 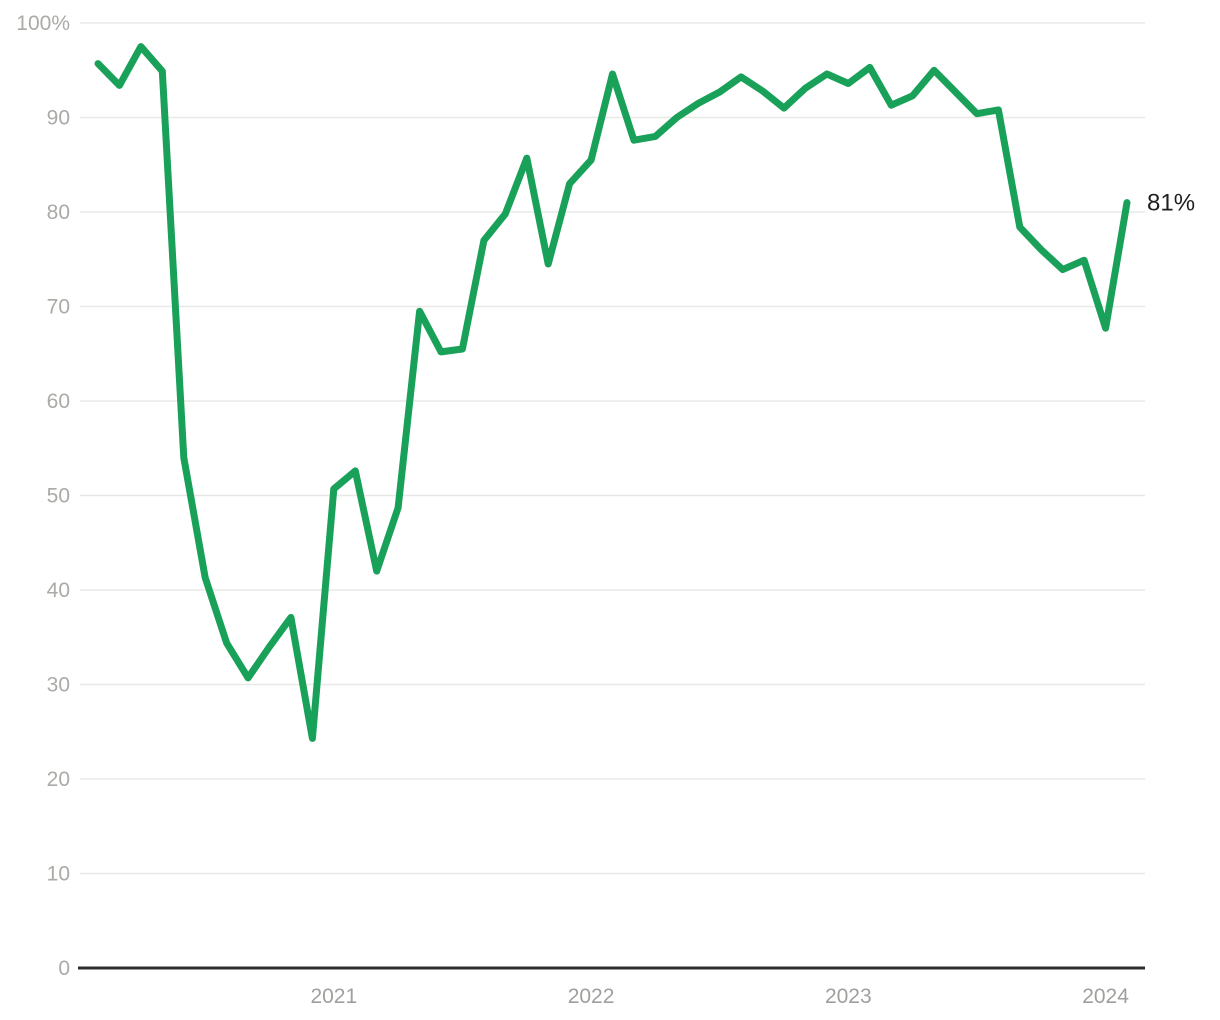 I want to click on y-axis-tick-label: 60, so click(x=58, y=401).